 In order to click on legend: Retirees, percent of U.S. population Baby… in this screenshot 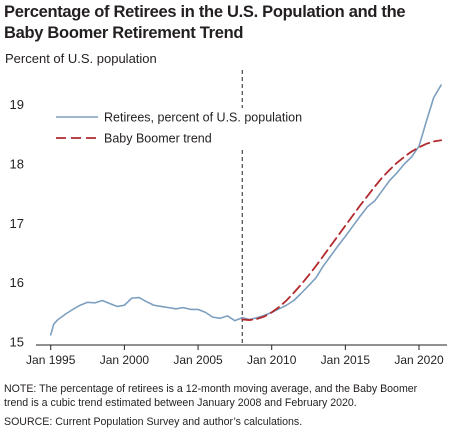, I will do `click(179, 128)`.